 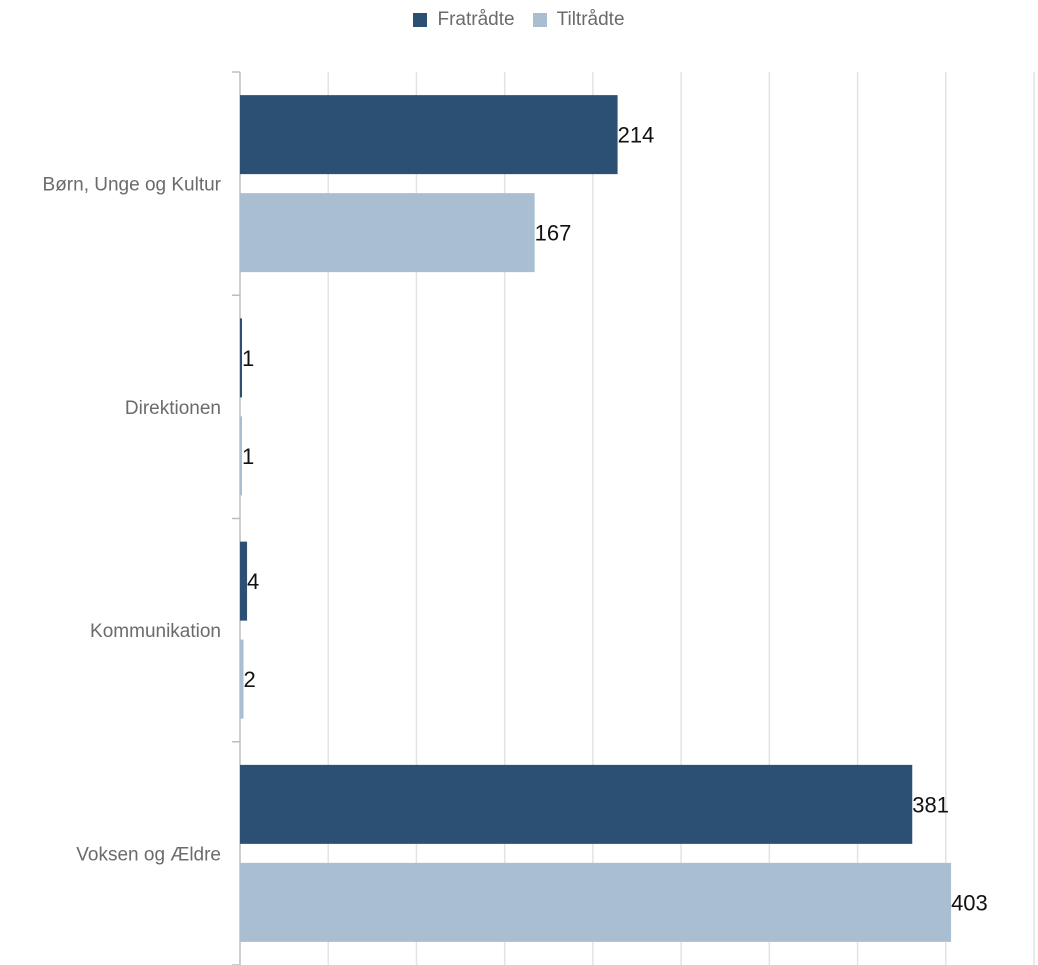 What do you see at coordinates (155, 631) in the screenshot?
I see `category-label: Kommunikation` at bounding box center [155, 631].